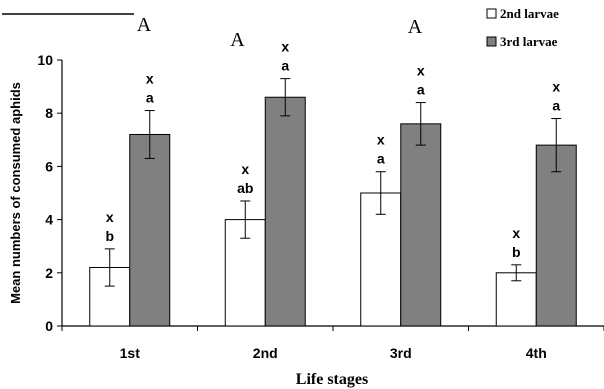 This screenshot has width=604, height=389. What do you see at coordinates (556, 106) in the screenshot?
I see `letter-bottom-1-3: a` at bounding box center [556, 106].